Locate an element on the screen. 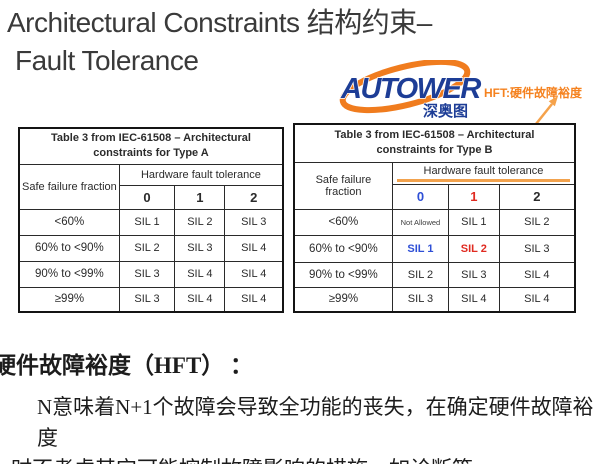  notes-line-1: N意味着N+1个故障会导致全功能的丧失，在确定硬件故障裕度 is located at coordinates (315, 422).